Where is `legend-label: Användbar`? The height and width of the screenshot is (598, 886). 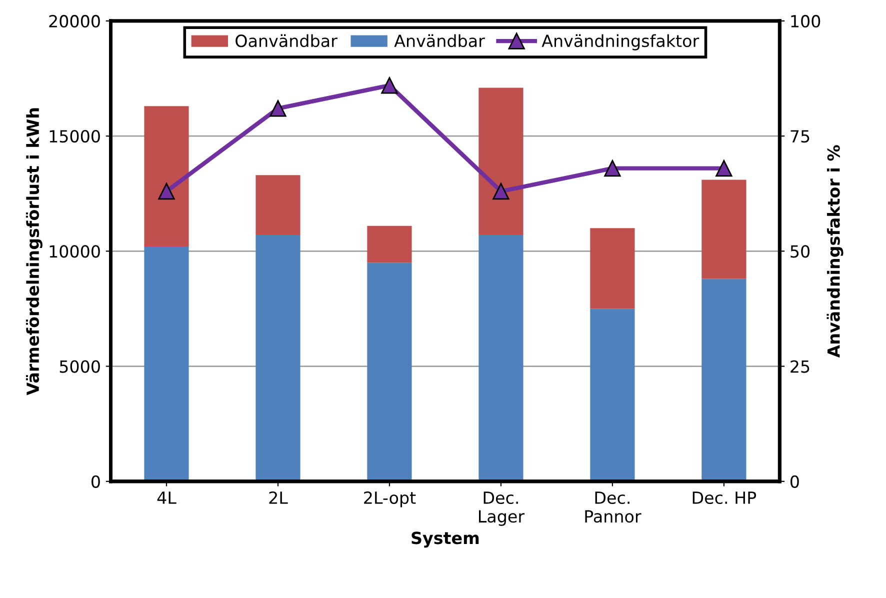
legend-label: Användbar is located at coordinates (439, 41).